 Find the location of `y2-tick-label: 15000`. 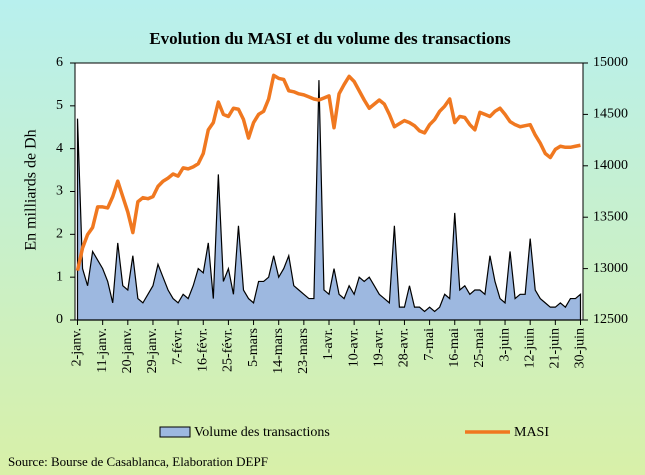

y2-tick-label: 15000 is located at coordinates (610, 62).